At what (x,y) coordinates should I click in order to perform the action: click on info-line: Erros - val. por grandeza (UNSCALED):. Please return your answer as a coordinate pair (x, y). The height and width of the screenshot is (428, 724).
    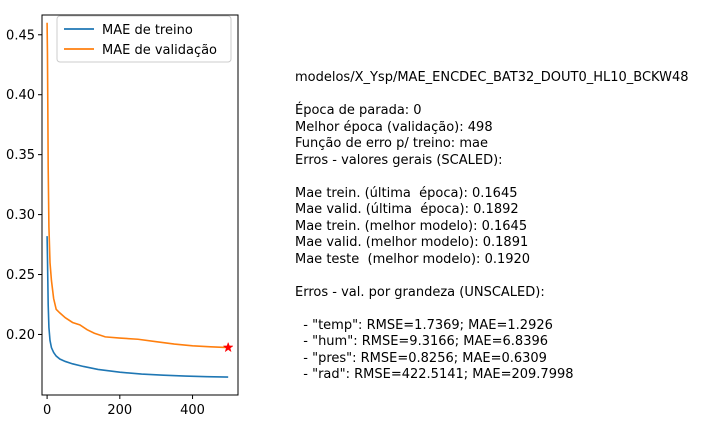
    Looking at the image, I should click on (420, 292).